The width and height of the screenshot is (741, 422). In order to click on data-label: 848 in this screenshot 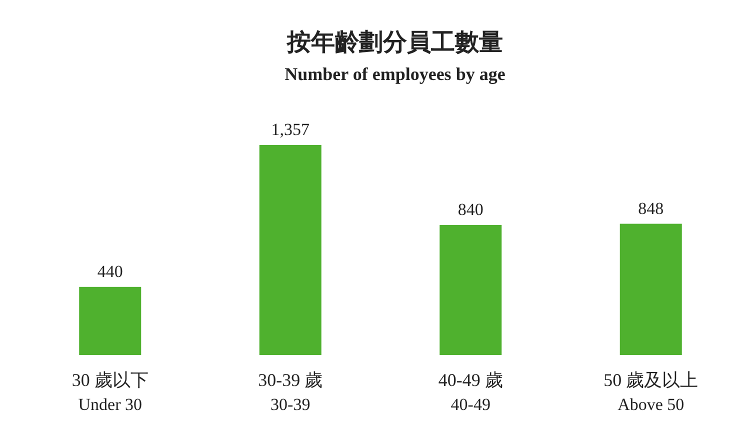, I will do `click(651, 208)`.